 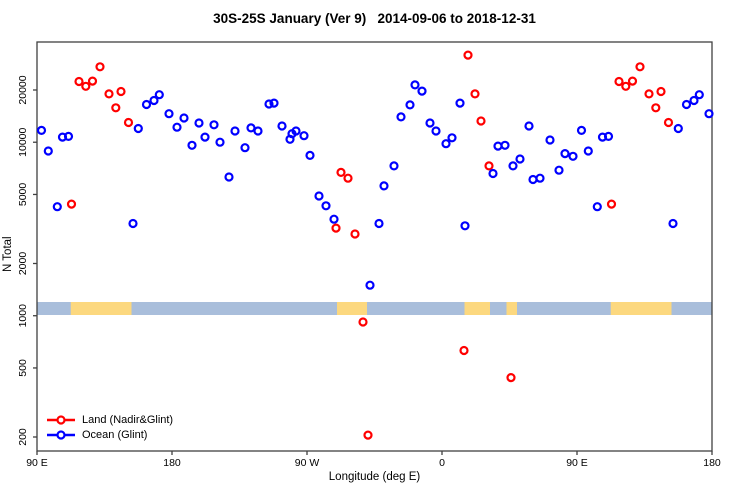 What do you see at coordinates (23, 437) in the screenshot?
I see `y-tick-label: 200` at bounding box center [23, 437].